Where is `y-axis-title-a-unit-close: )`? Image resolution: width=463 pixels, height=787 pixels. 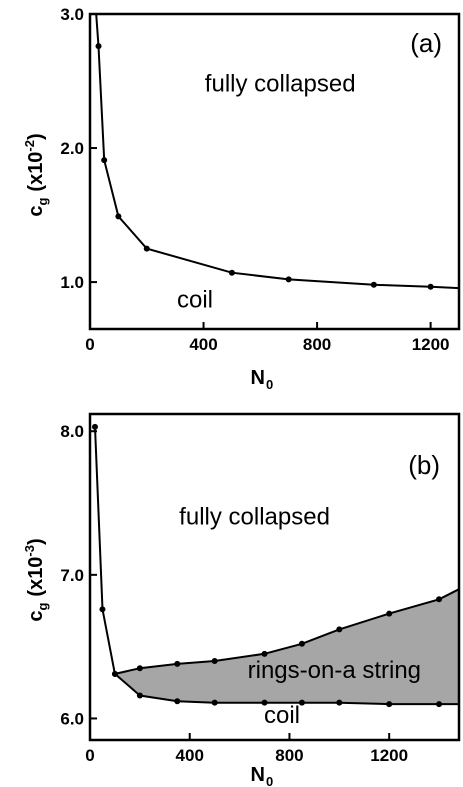 y-axis-title-a-unit-close: ) is located at coordinates (36, 136).